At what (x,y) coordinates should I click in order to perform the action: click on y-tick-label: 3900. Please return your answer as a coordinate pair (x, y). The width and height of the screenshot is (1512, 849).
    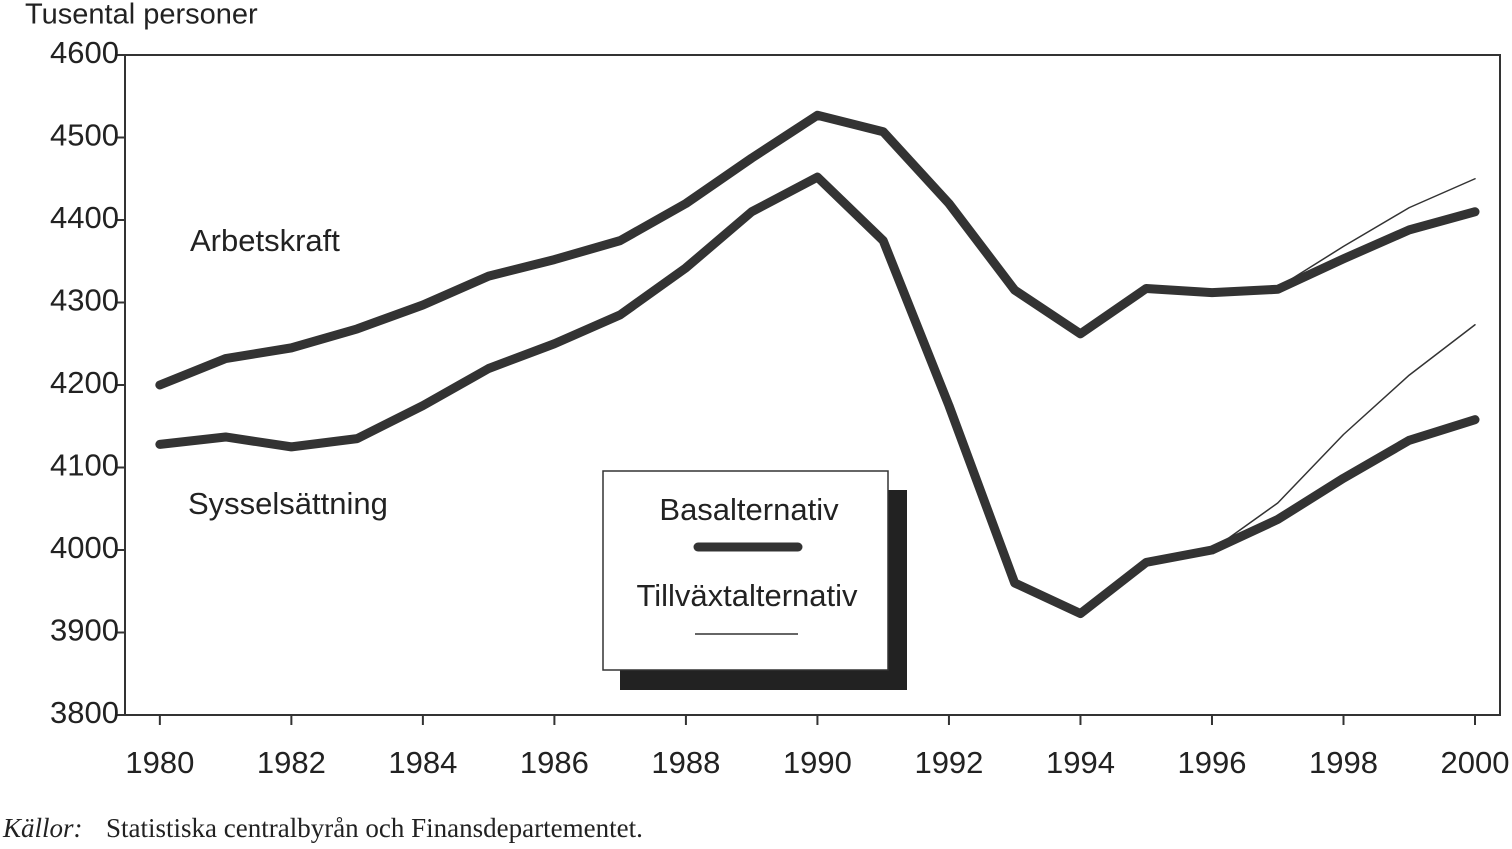
    Looking at the image, I should click on (84, 630).